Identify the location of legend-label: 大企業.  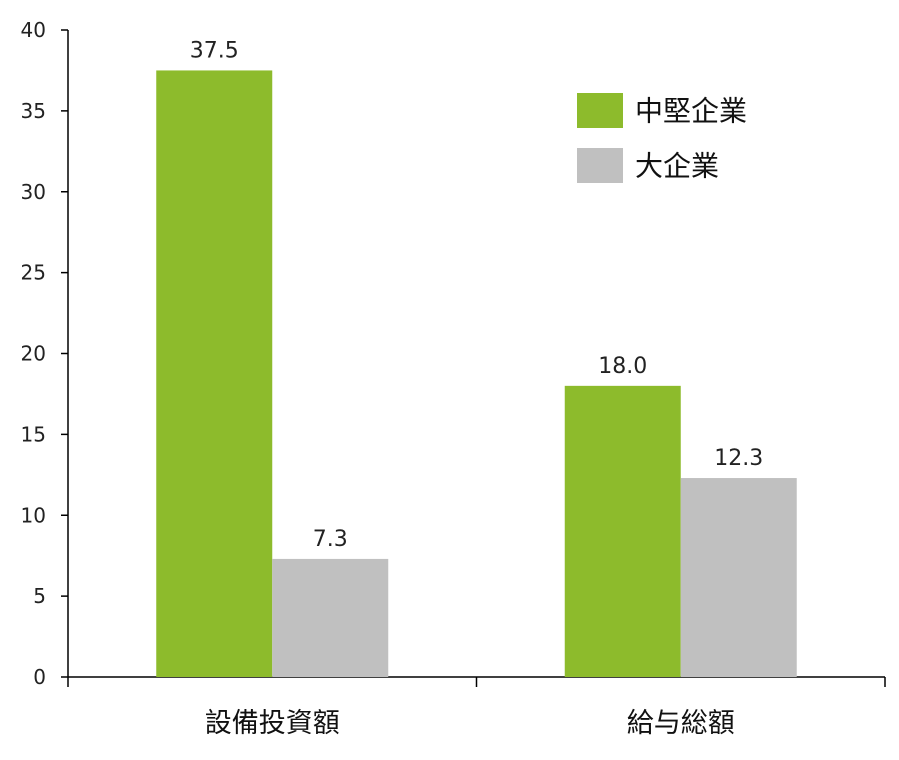
(677, 166).